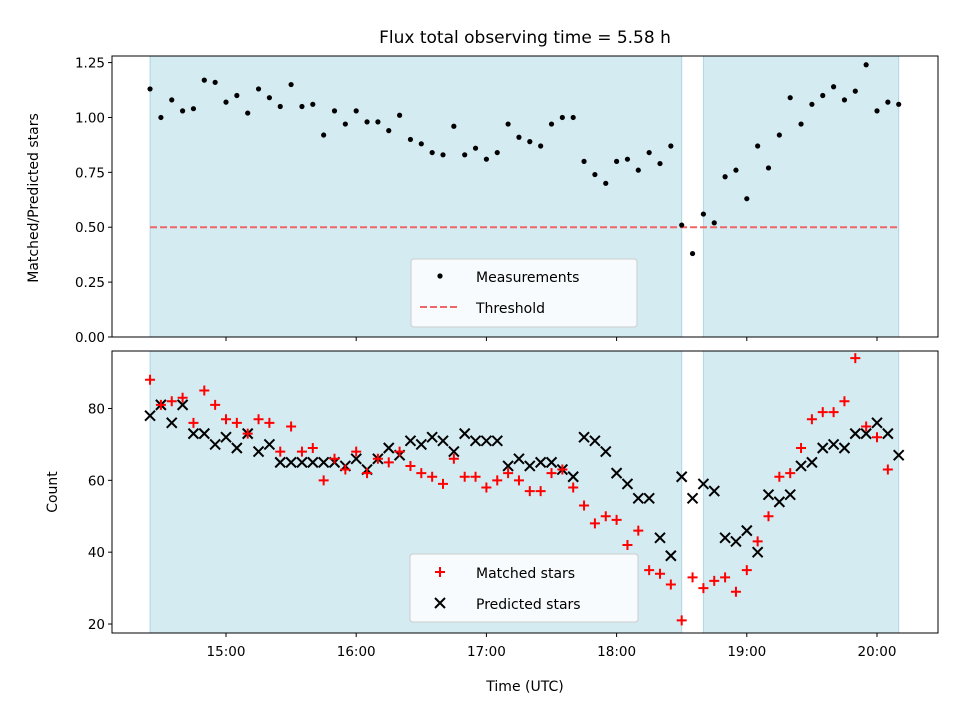 This screenshot has height=724, width=960. I want to click on x-tick-label: 17:00, so click(486, 652).